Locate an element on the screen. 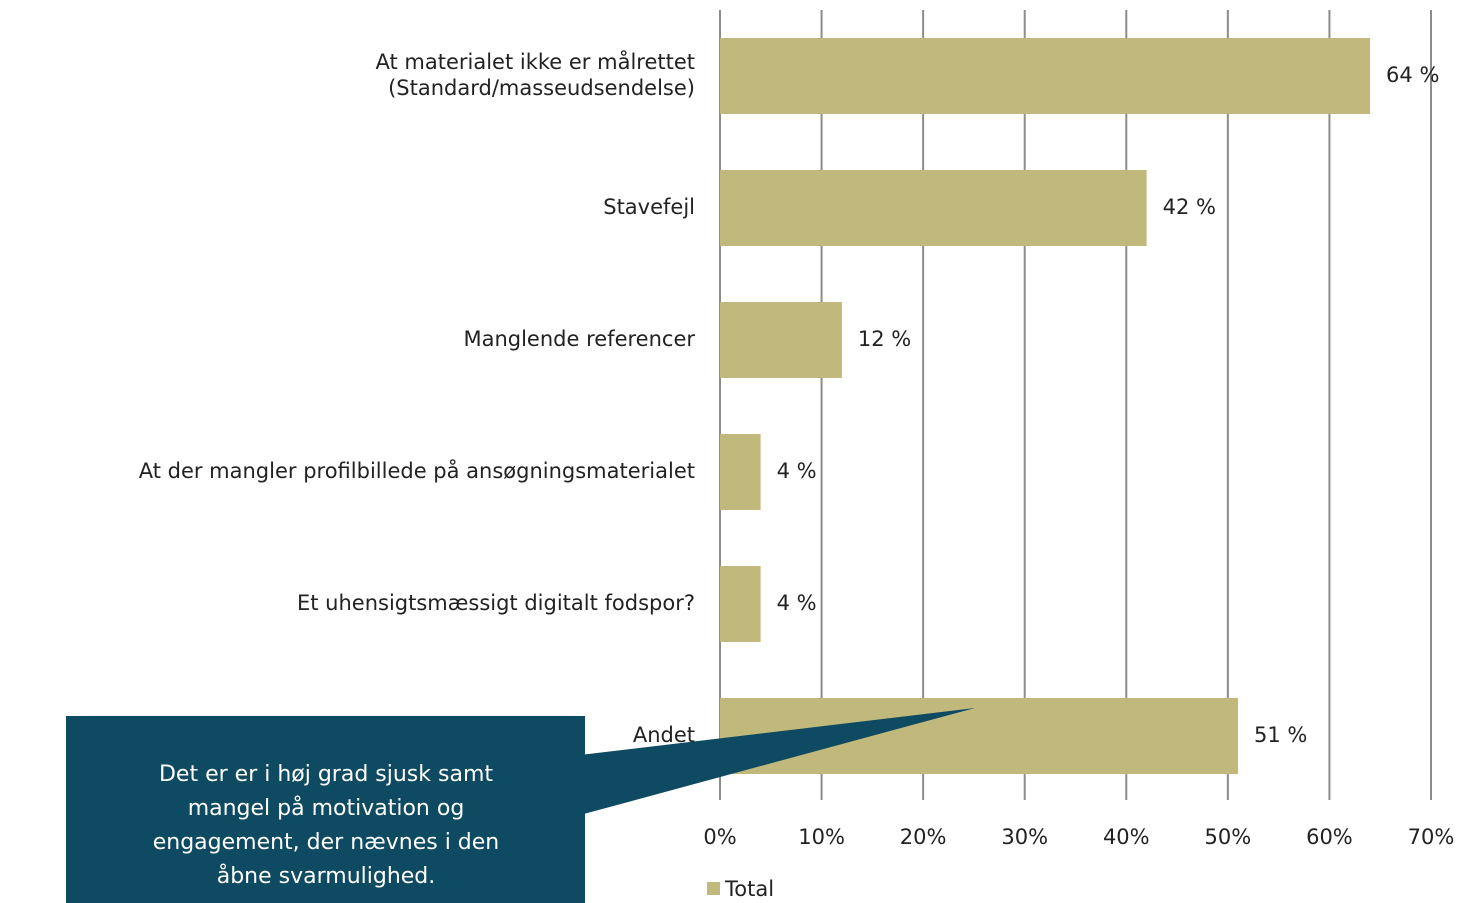 Image resolution: width=1458 pixels, height=903 pixels. x-tick-label: 50% is located at coordinates (1228, 837).